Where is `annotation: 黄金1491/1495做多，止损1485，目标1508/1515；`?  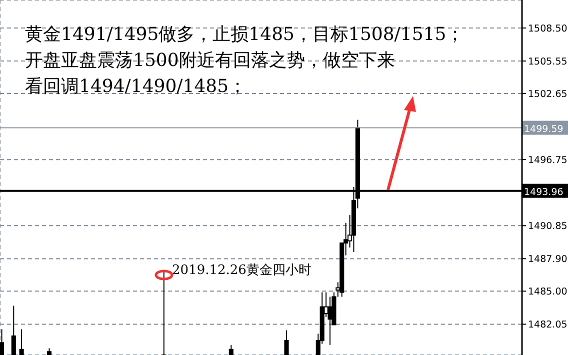 annotation: 黄金1491/1495做多，止损1485，目标1508/1515； is located at coordinates (244, 34).